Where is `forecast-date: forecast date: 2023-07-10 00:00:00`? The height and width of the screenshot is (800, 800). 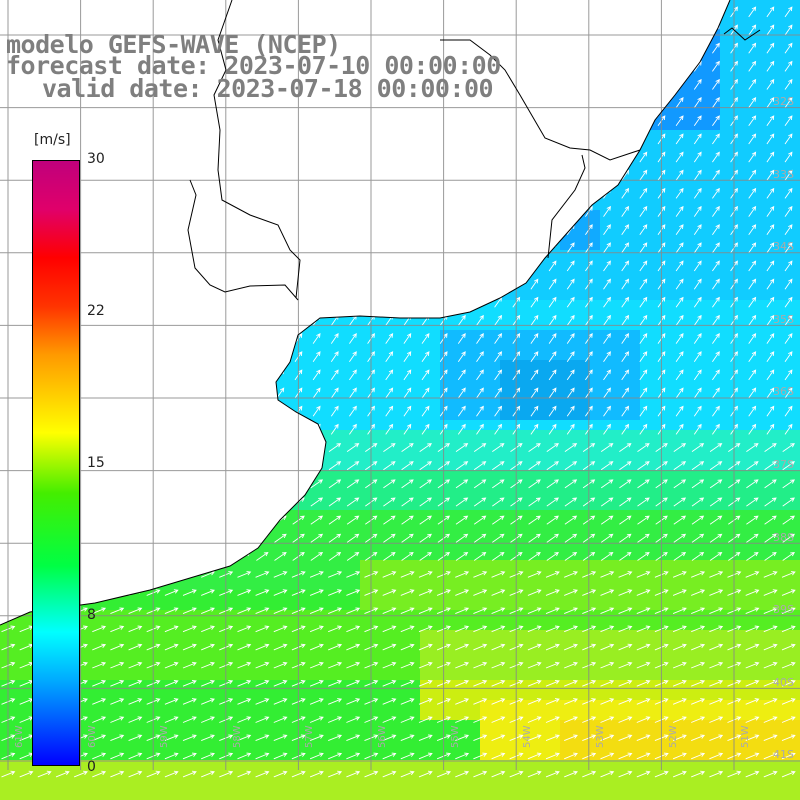
forecast-date: forecast date: 2023-07-10 00:00:00 is located at coordinates (253, 65).